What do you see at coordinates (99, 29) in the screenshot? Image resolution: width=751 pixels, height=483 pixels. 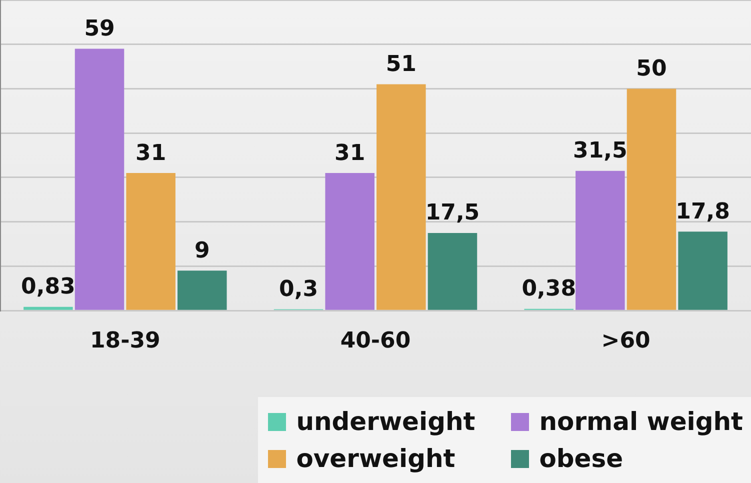 I see `data-label: 59` at bounding box center [99, 29].